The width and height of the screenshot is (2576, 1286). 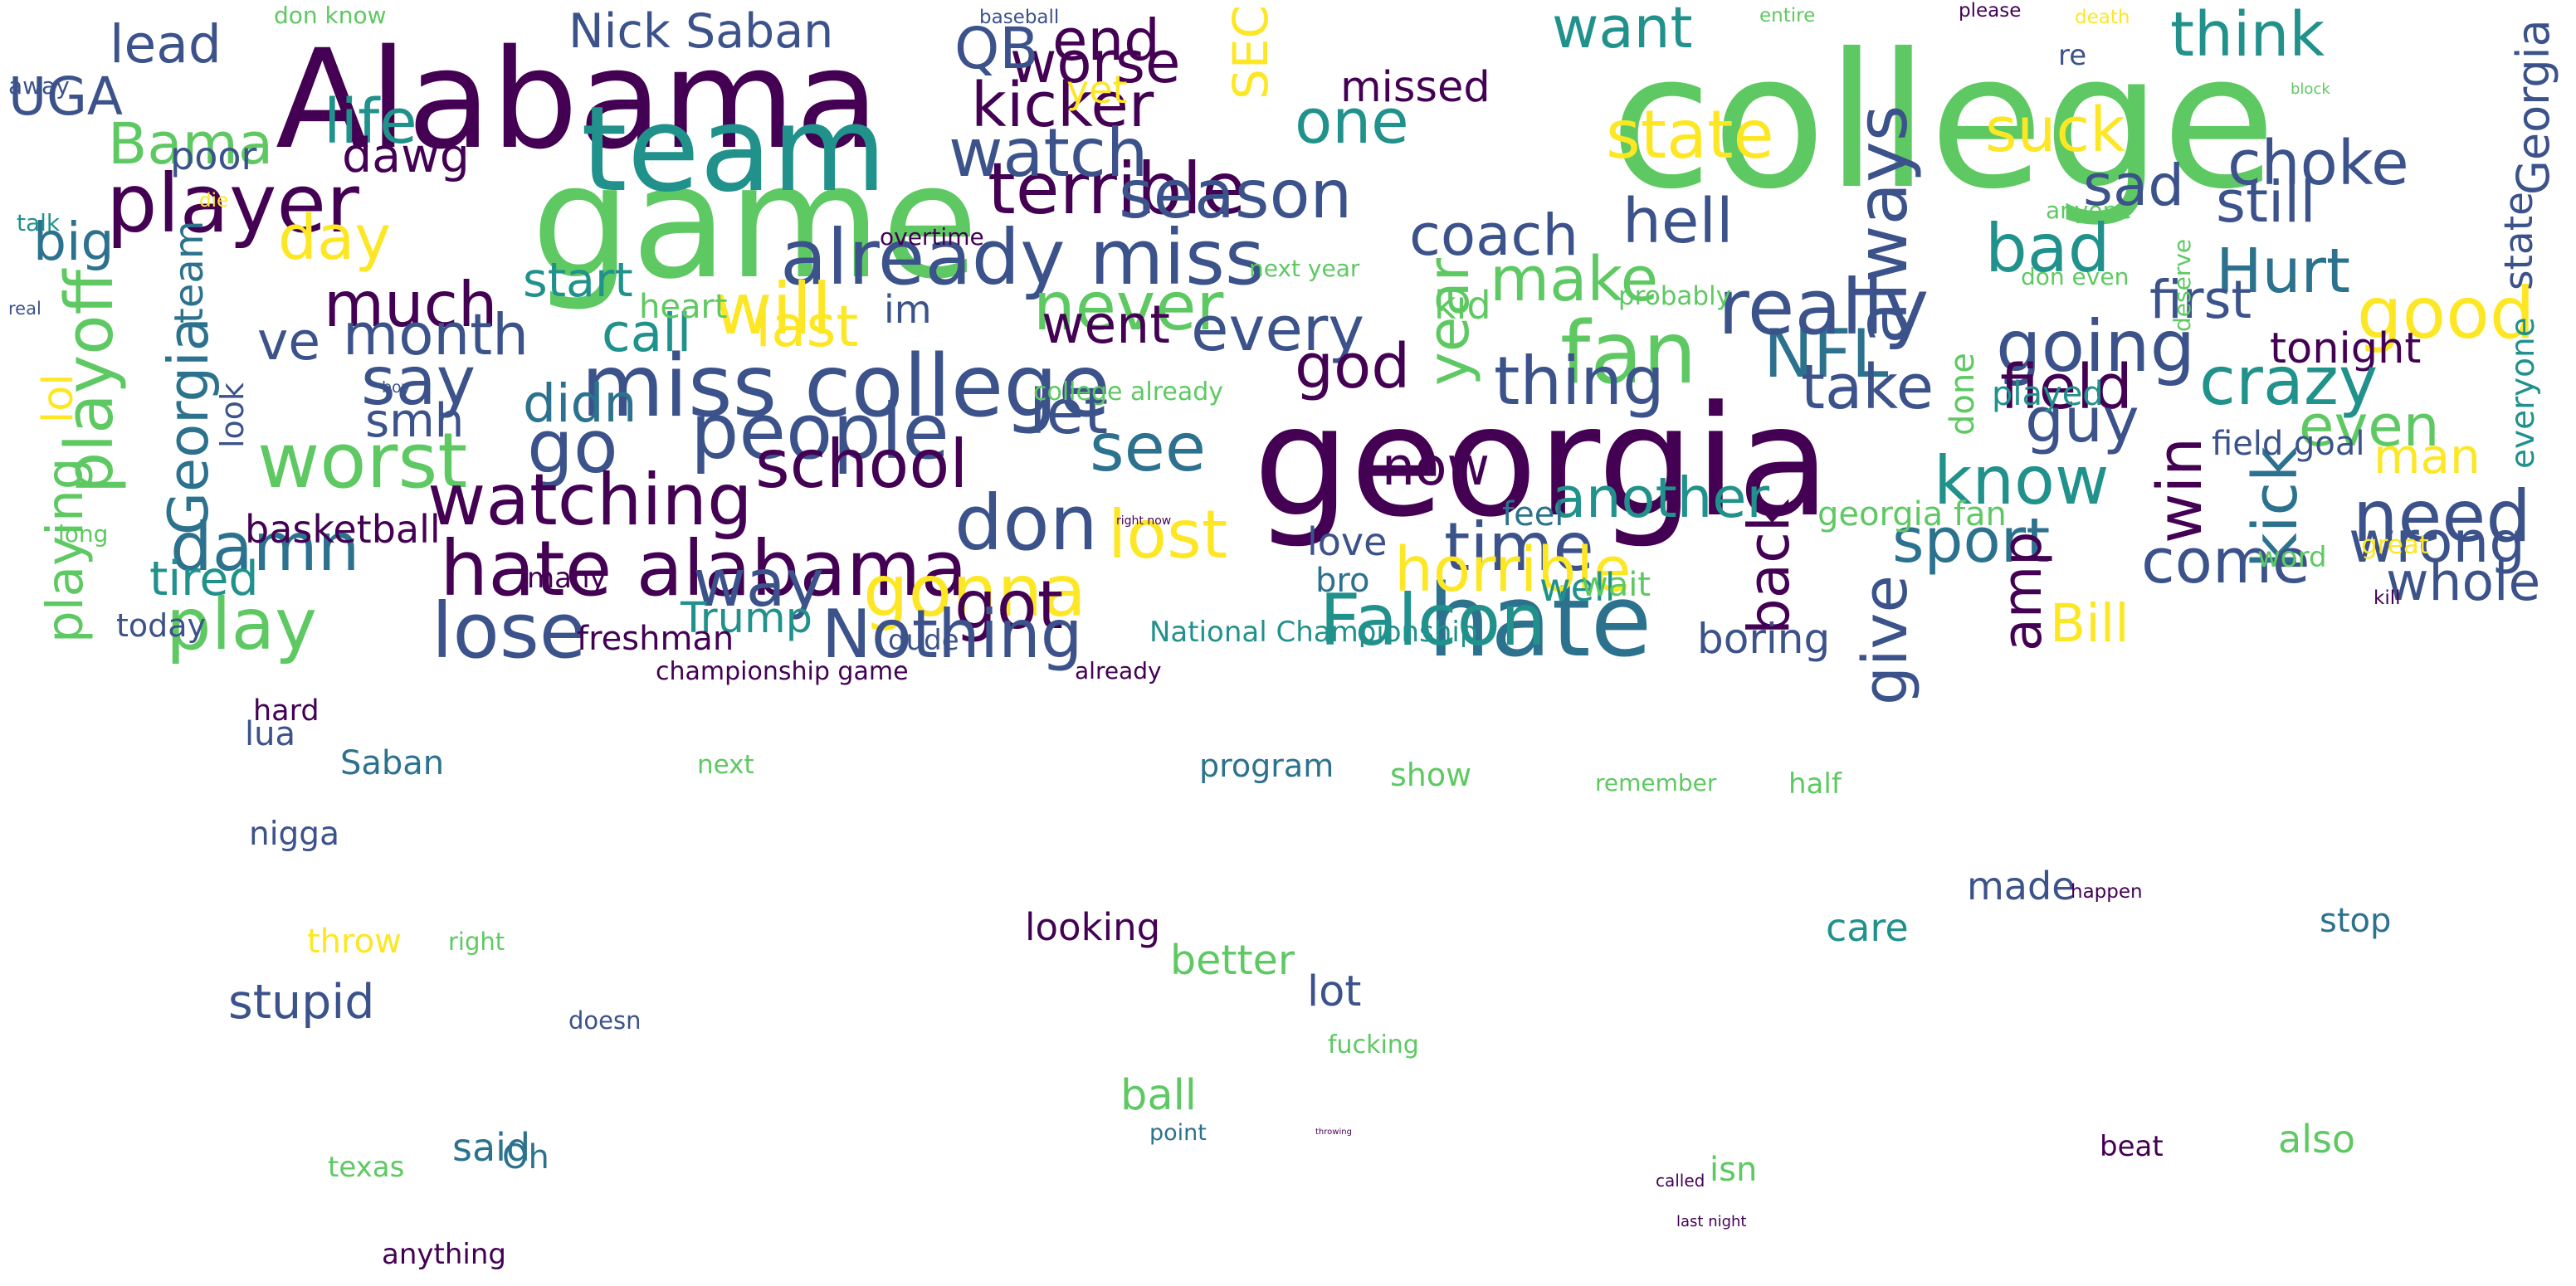 I want to click on cloud-word-bad: bad, so click(x=2048, y=249).